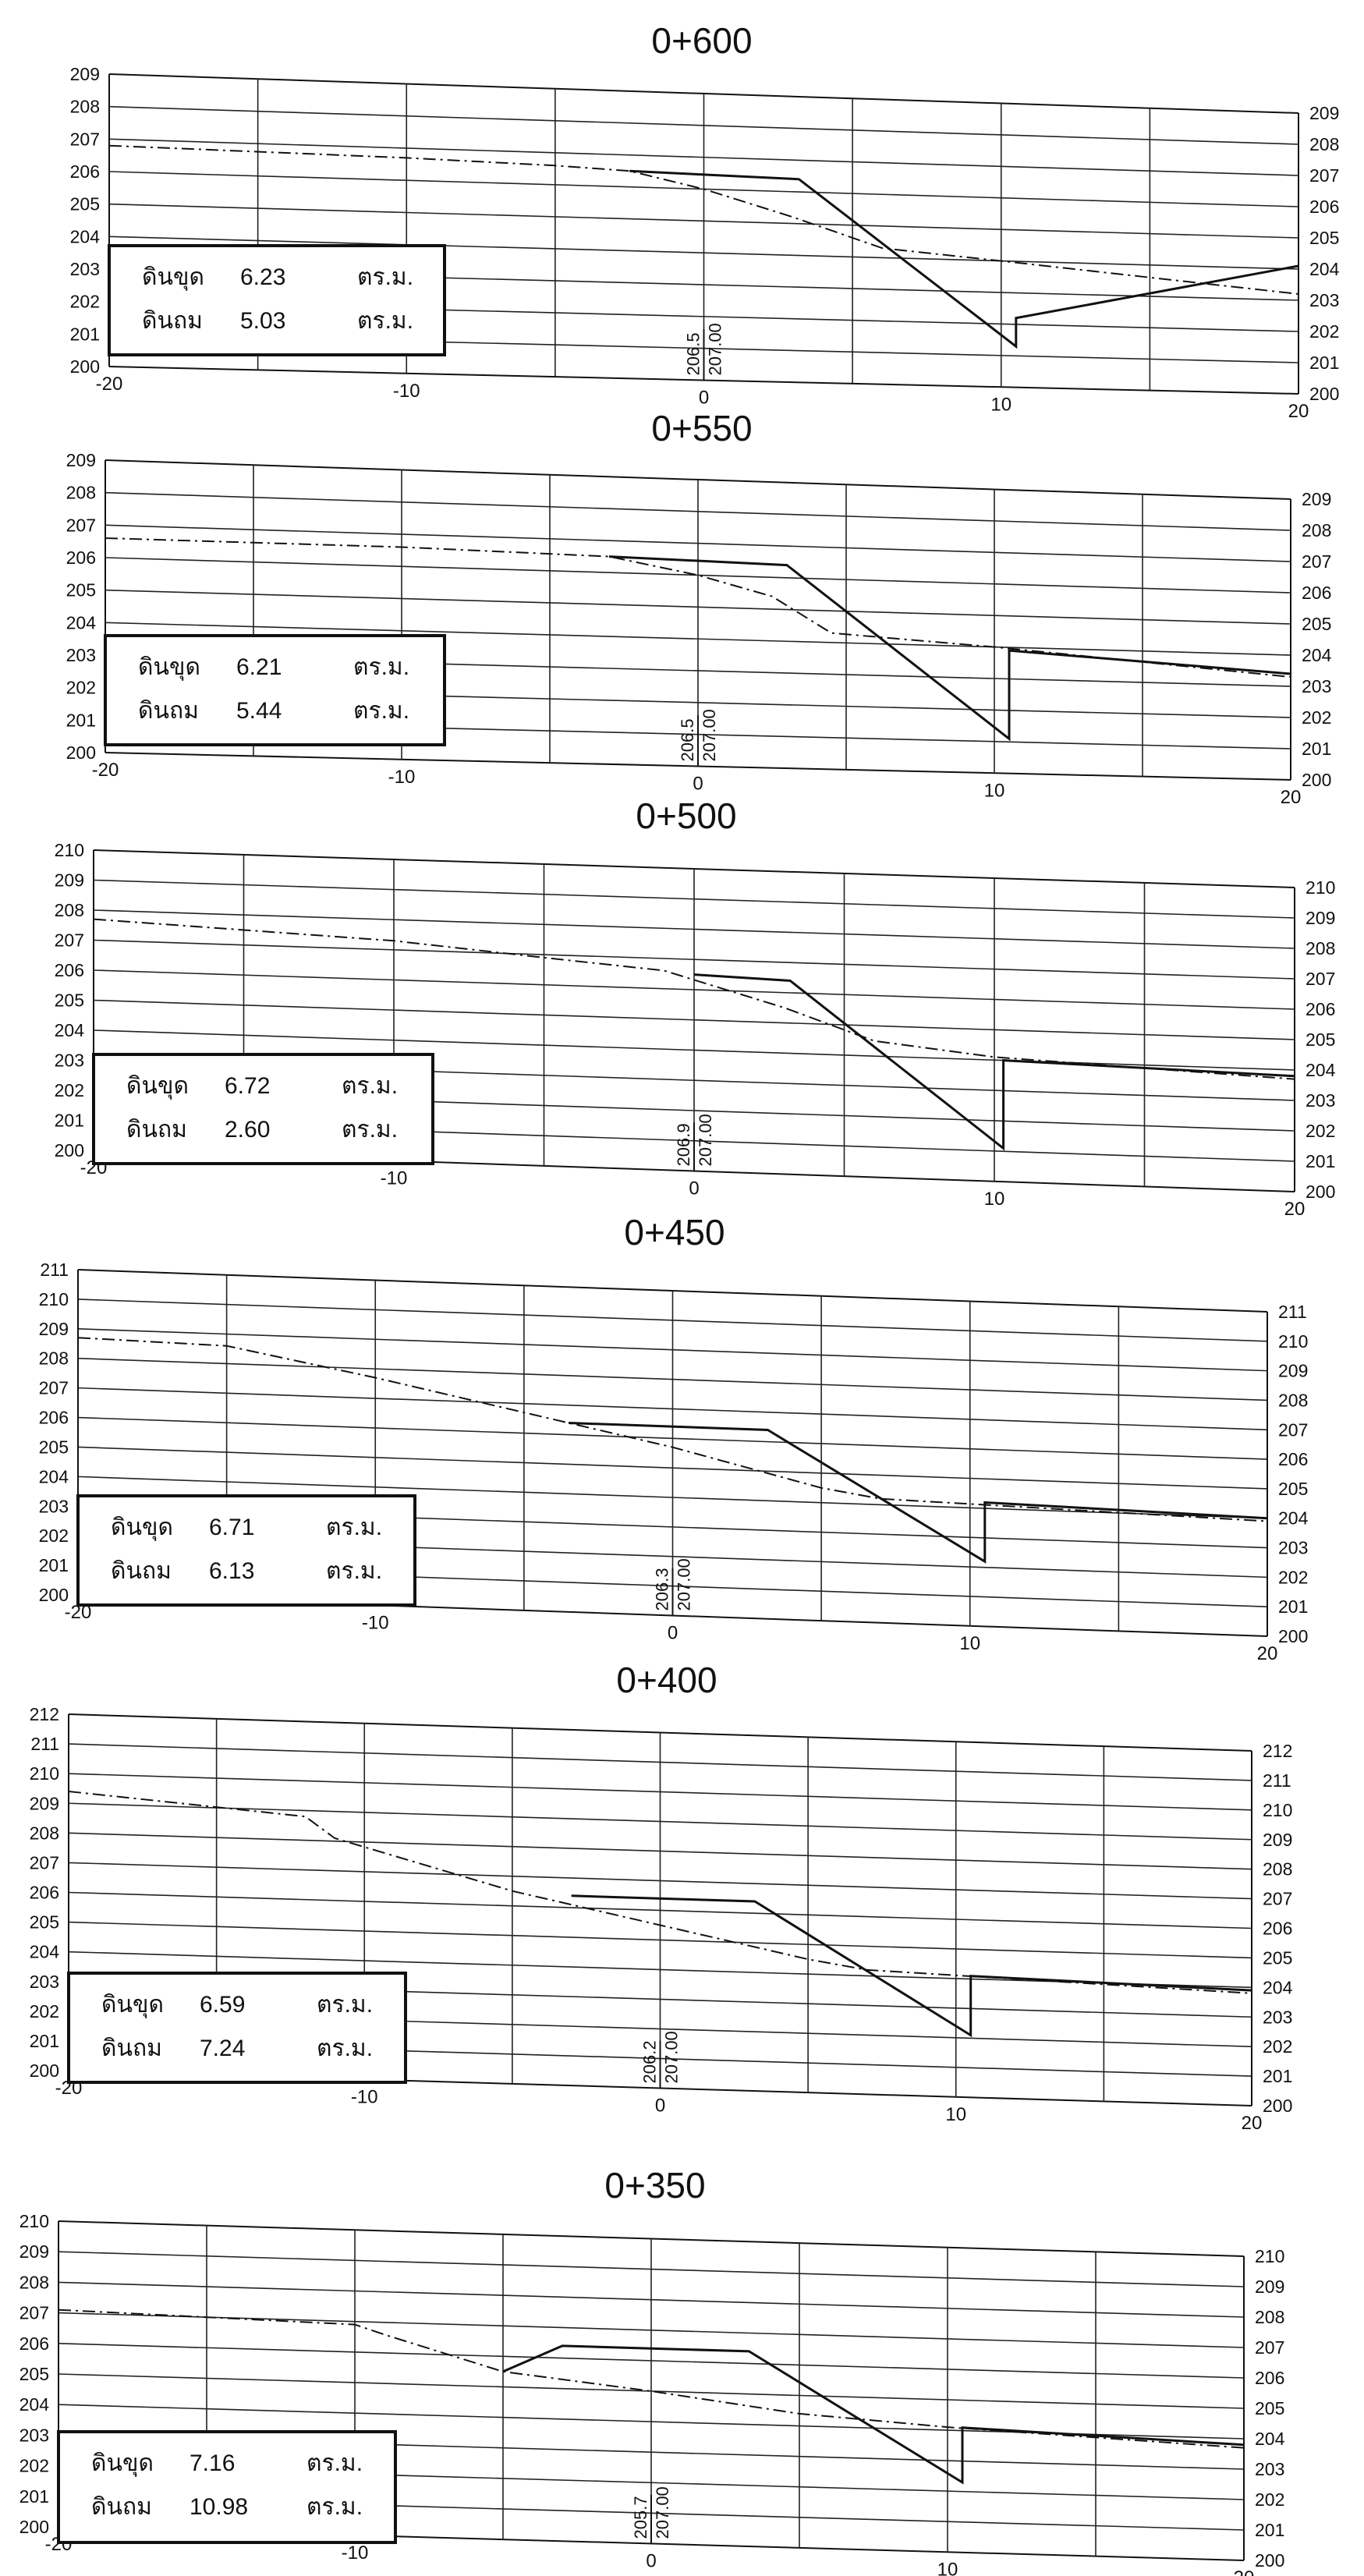 The height and width of the screenshot is (2576, 1364). Describe the element at coordinates (969, 1643) in the screenshot. I see `x-tick: 10` at that location.